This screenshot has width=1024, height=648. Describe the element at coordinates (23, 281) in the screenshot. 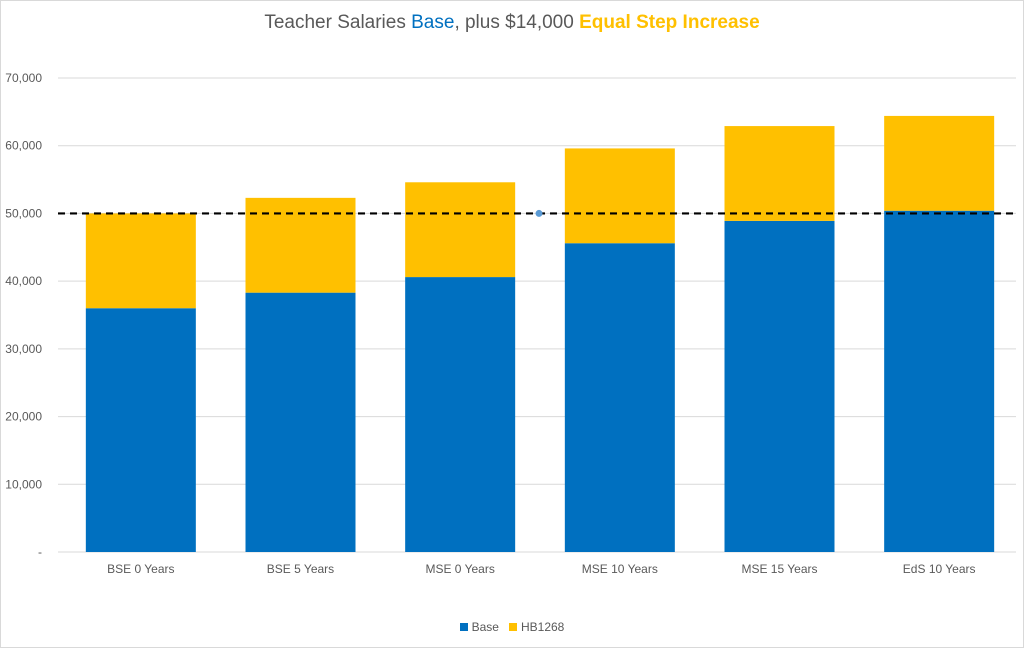

I see `y-tick-label: 40,000` at that location.